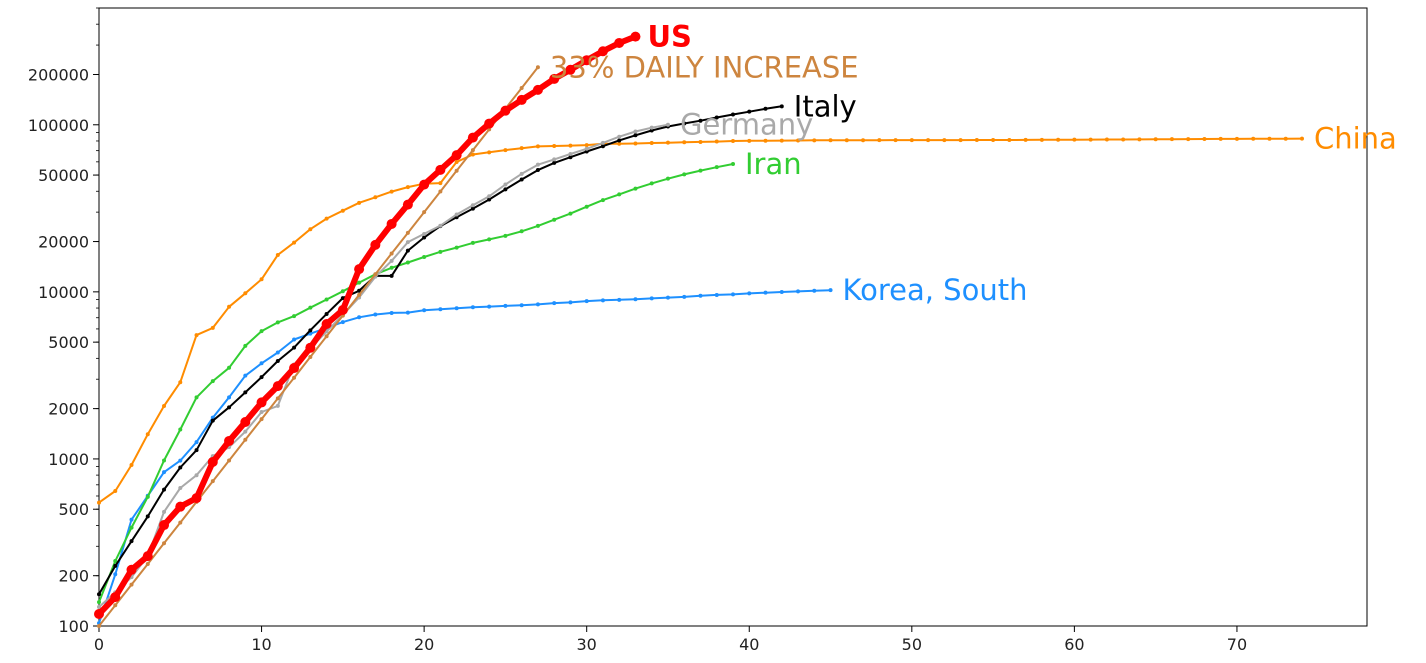 This screenshot has width=1426, height=663. Describe the element at coordinates (99, 644) in the screenshot. I see `x-tick-label-0: 0` at that location.